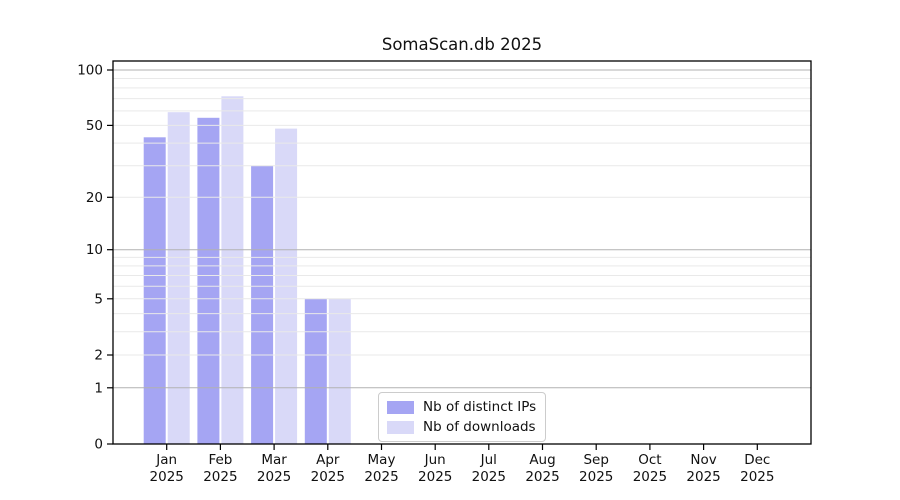  Describe the element at coordinates (220, 460) in the screenshot. I see `x-tick-label-month: Feb` at that location.